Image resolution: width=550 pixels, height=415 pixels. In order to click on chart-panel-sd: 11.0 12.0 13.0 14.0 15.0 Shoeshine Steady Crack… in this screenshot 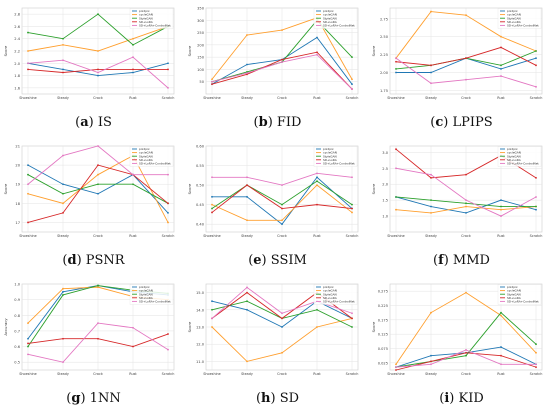, I will do `click(277, 346)`.